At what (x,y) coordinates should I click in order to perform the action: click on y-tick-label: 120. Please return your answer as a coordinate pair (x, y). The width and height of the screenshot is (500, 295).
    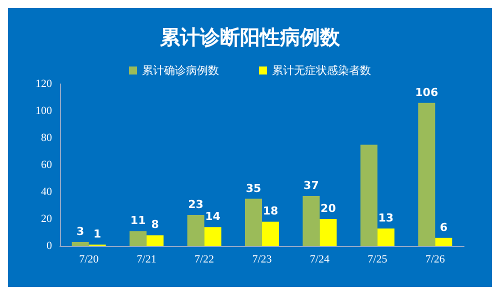
    Looking at the image, I should click on (44, 84).